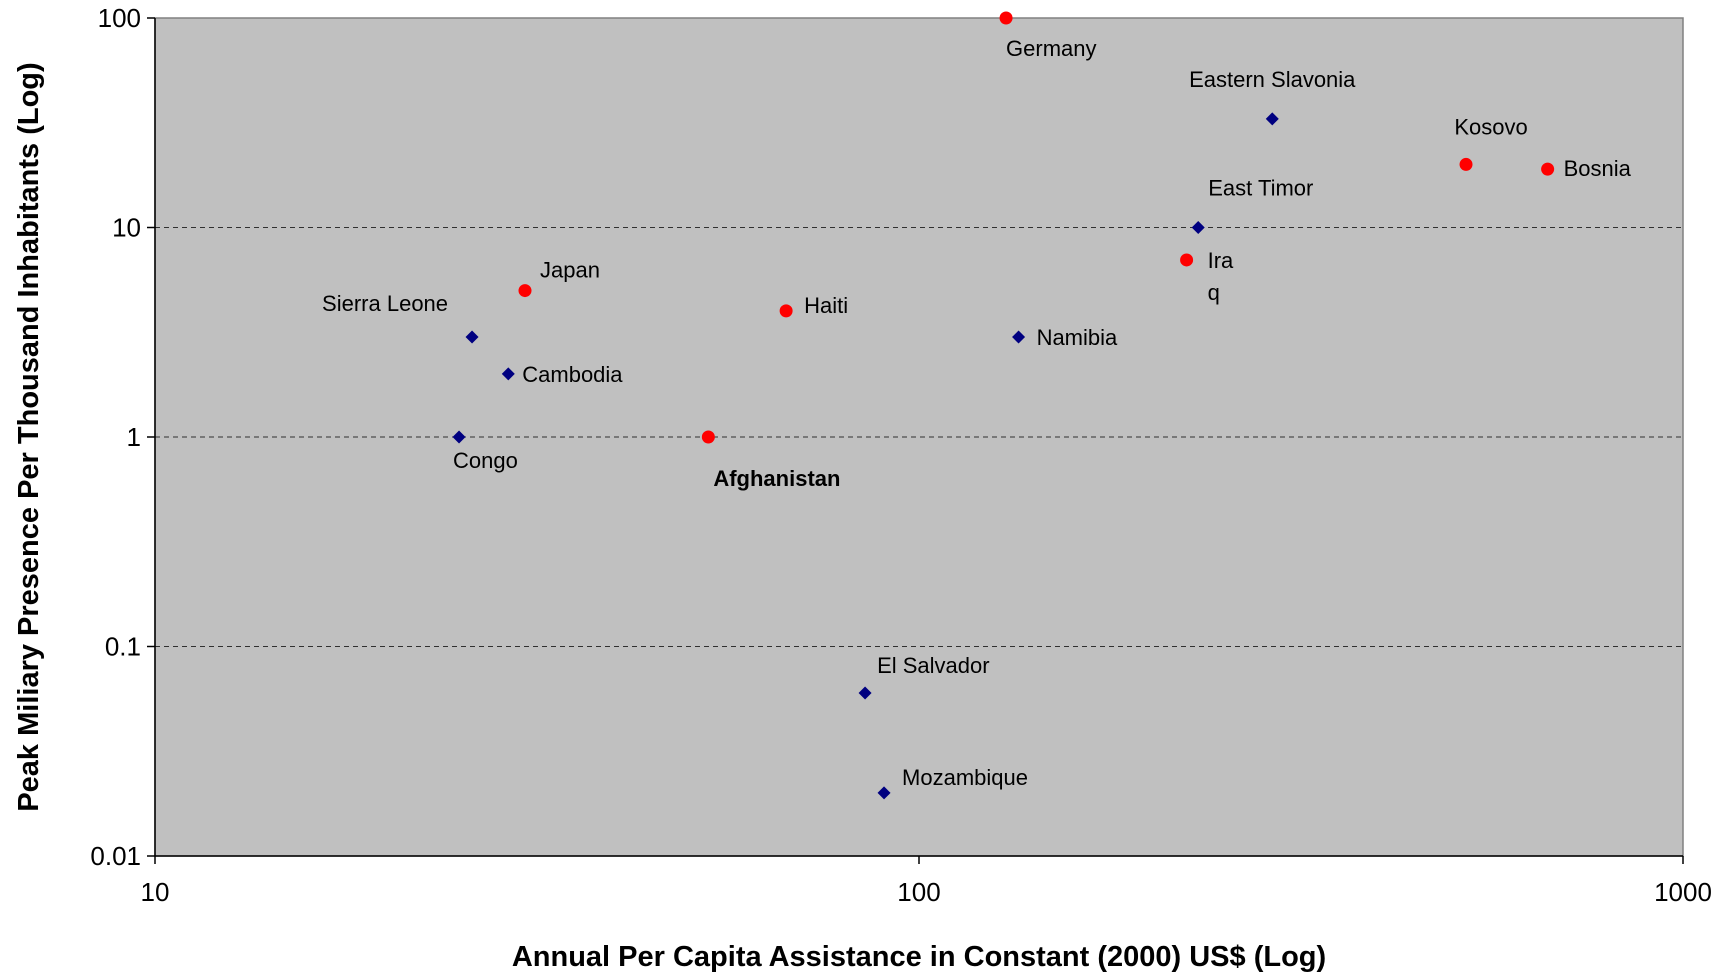  I want to click on point-haiti, so click(786, 311).